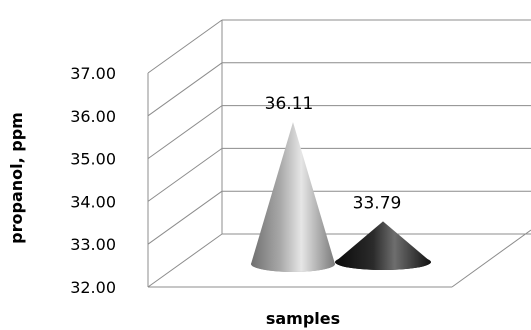 Image resolution: width=531 pixels, height=330 pixels. Describe the element at coordinates (93, 116) in the screenshot. I see `y-tick-label: 36.00` at that location.